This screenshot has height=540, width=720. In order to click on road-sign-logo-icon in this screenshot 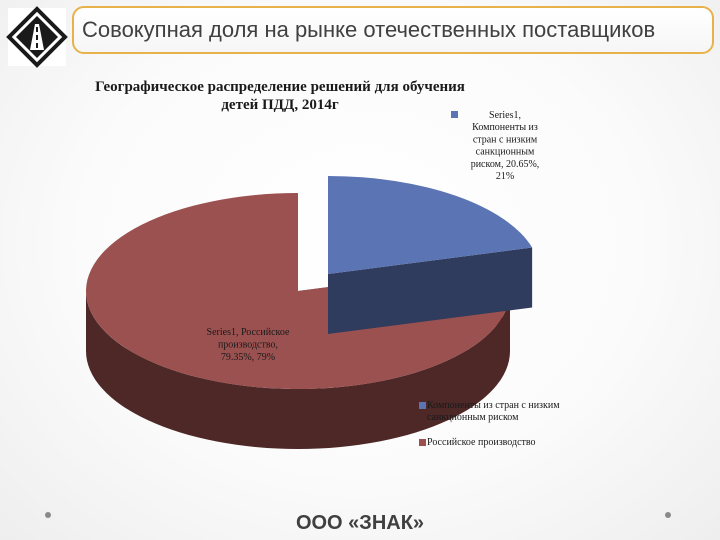, I will do `click(37, 37)`.